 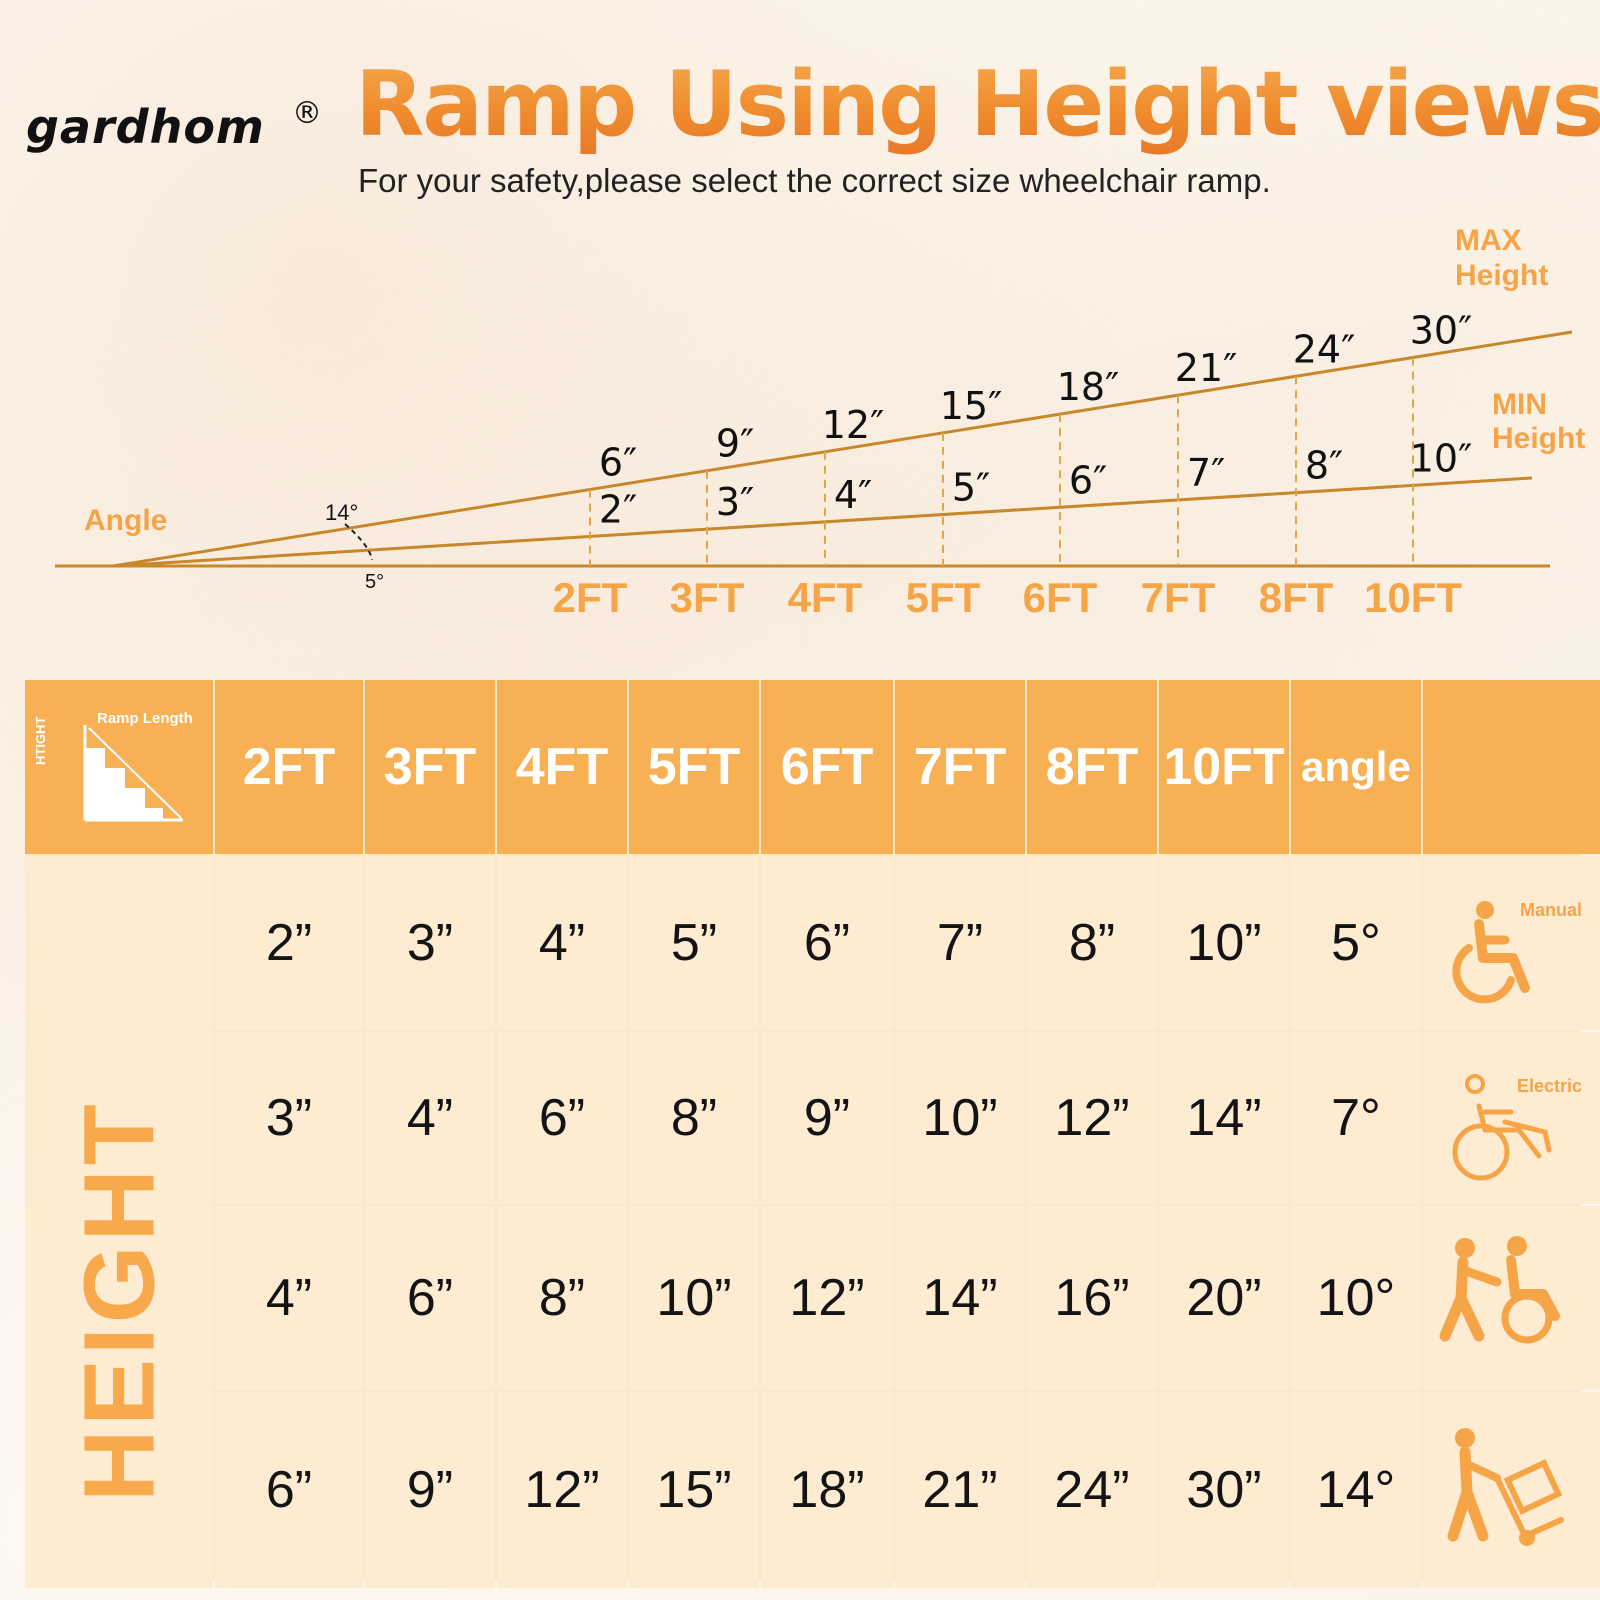 I want to click on column-header-4ft: 4FT, so click(x=562, y=767).